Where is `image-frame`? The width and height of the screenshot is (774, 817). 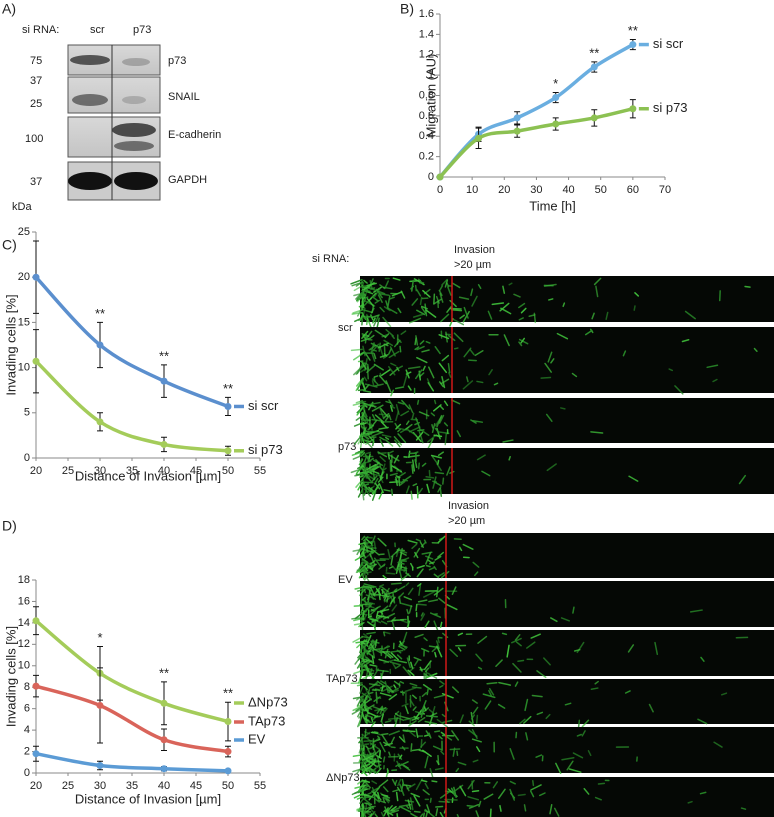
image-frame is located at coordinates (567, 797).